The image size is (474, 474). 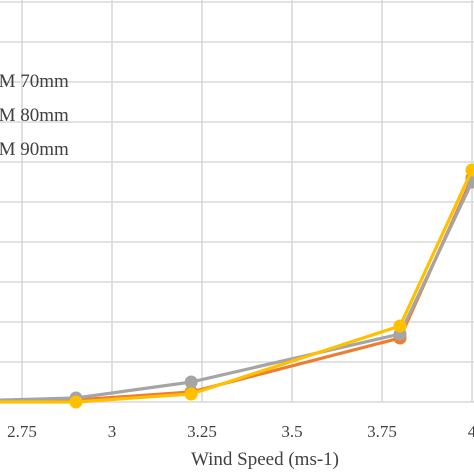 What do you see at coordinates (202, 431) in the screenshot?
I see `x-tick-label: 3.25` at bounding box center [202, 431].